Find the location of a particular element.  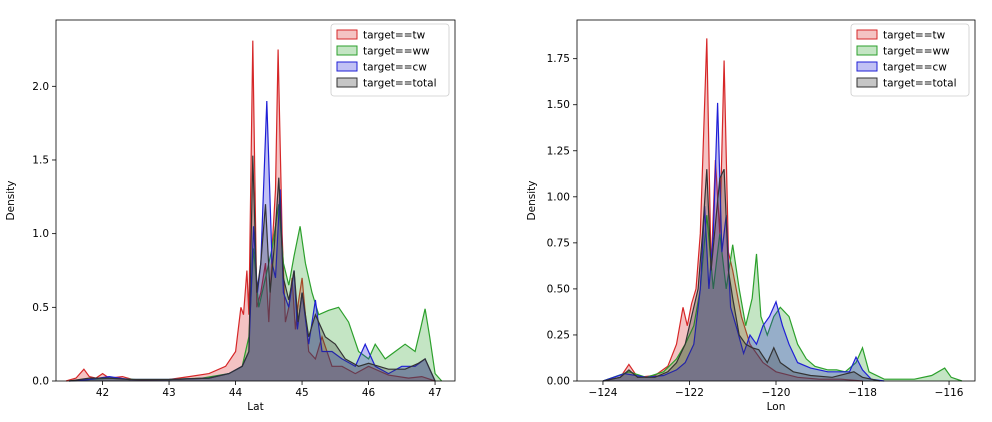

x-tick-label: −122 is located at coordinates (689, 393).